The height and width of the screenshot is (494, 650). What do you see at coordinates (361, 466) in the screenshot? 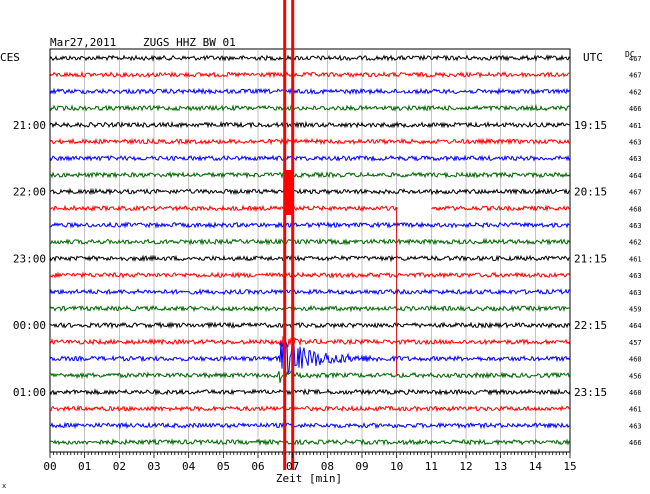
I see `x-tick-label: 09` at bounding box center [361, 466].